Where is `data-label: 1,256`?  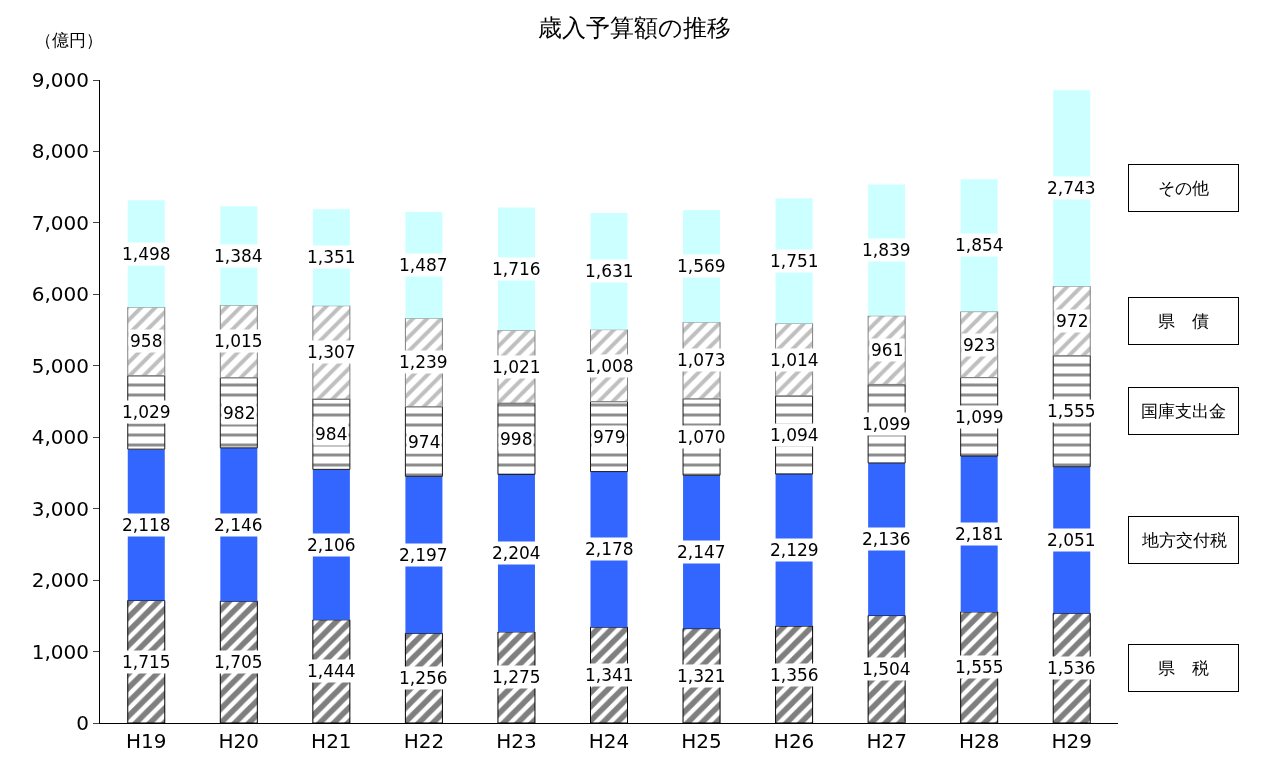
data-label: 1,256 is located at coordinates (423, 678).